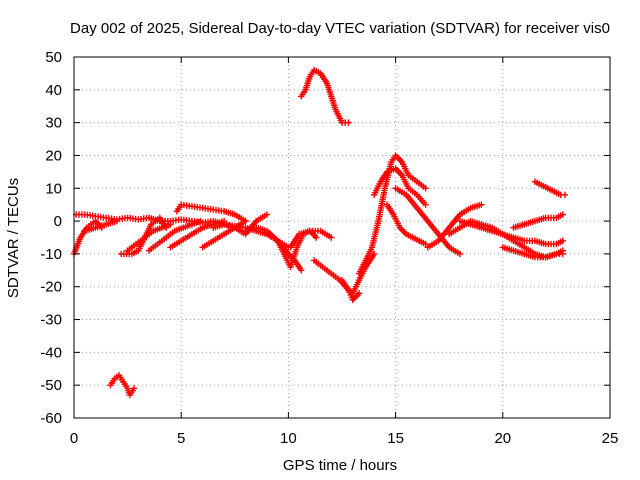 This screenshot has width=640, height=480. I want to click on series-arc17, so click(392, 214).